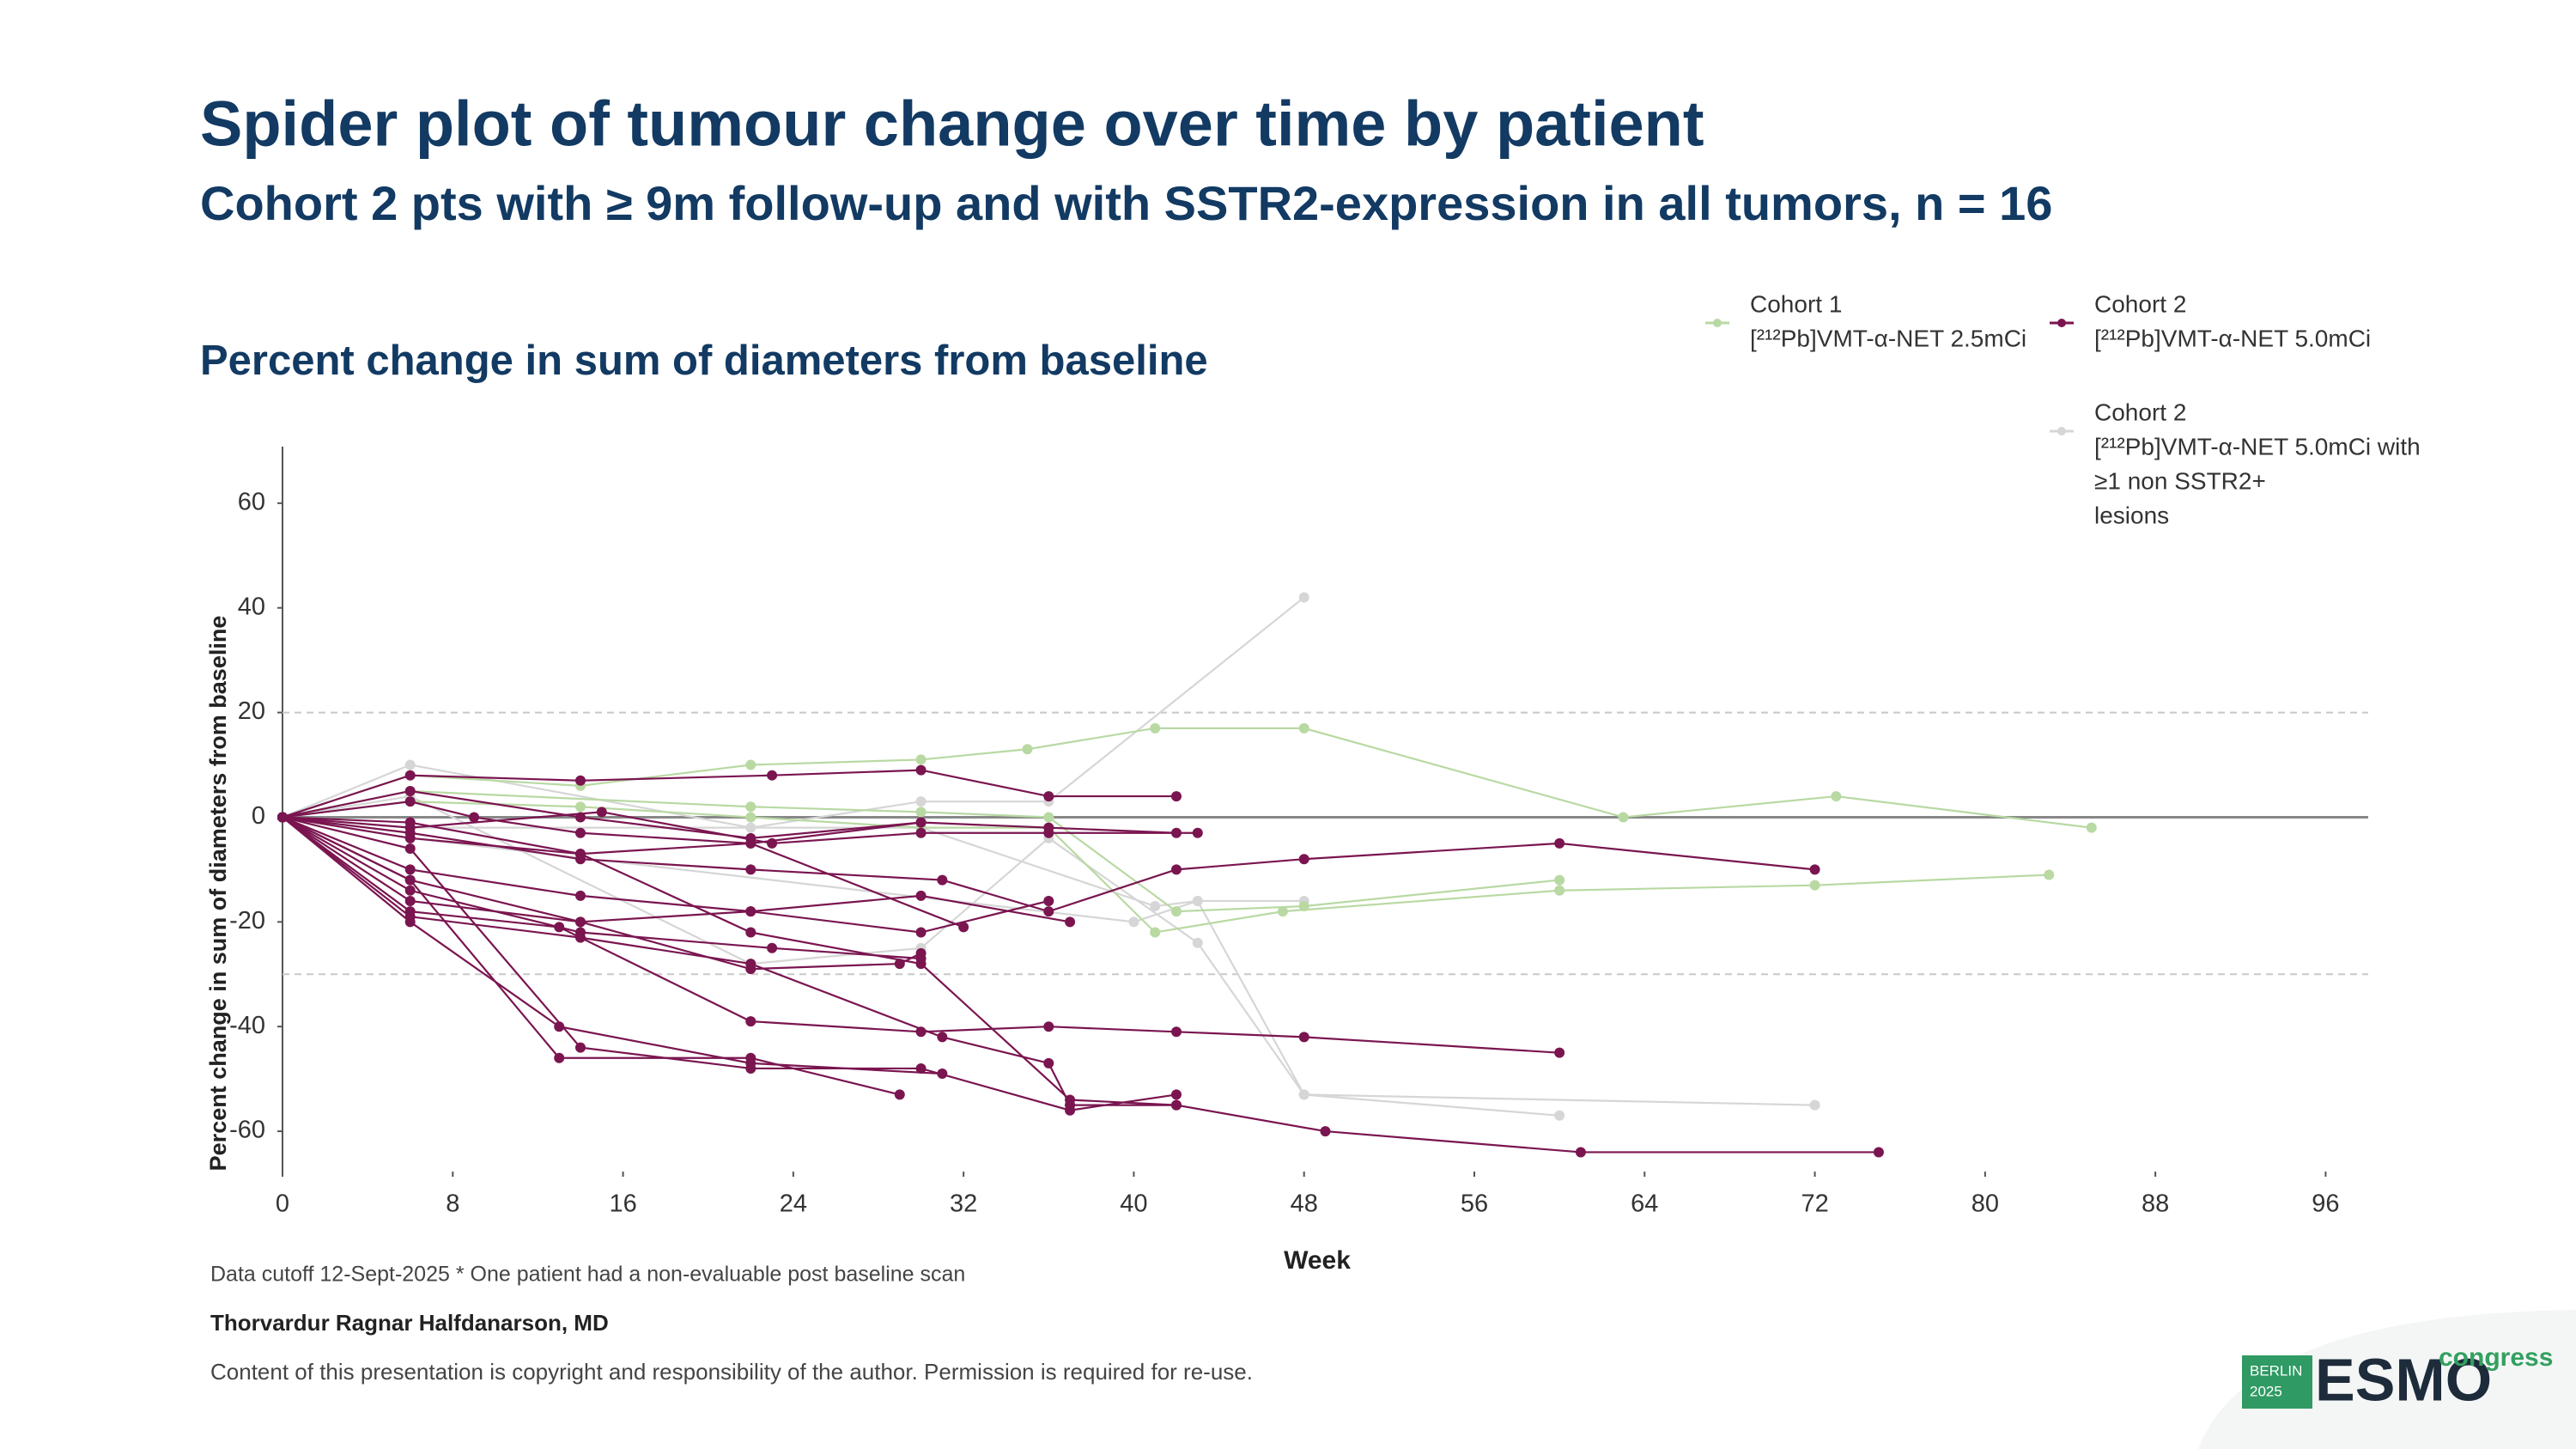 The image size is (2576, 1449). Describe the element at coordinates (2277, 1382) in the screenshot. I see `logo-badge` at that location.